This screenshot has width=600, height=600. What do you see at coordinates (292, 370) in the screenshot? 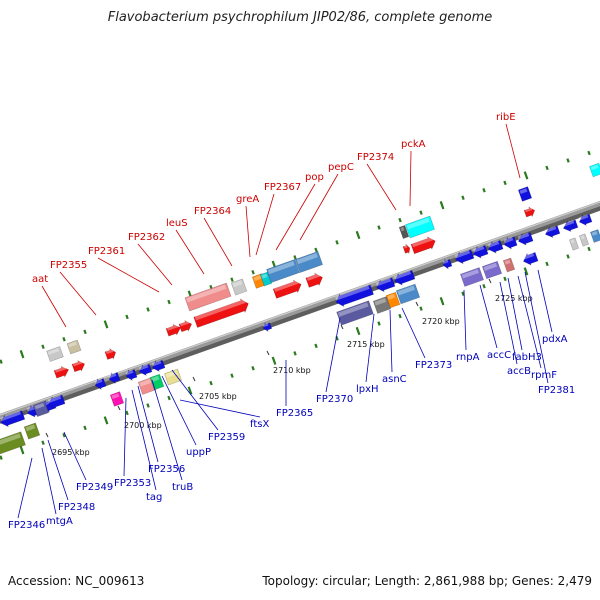
I see `scale-tick-label: 2710 kbp` at bounding box center [292, 370].